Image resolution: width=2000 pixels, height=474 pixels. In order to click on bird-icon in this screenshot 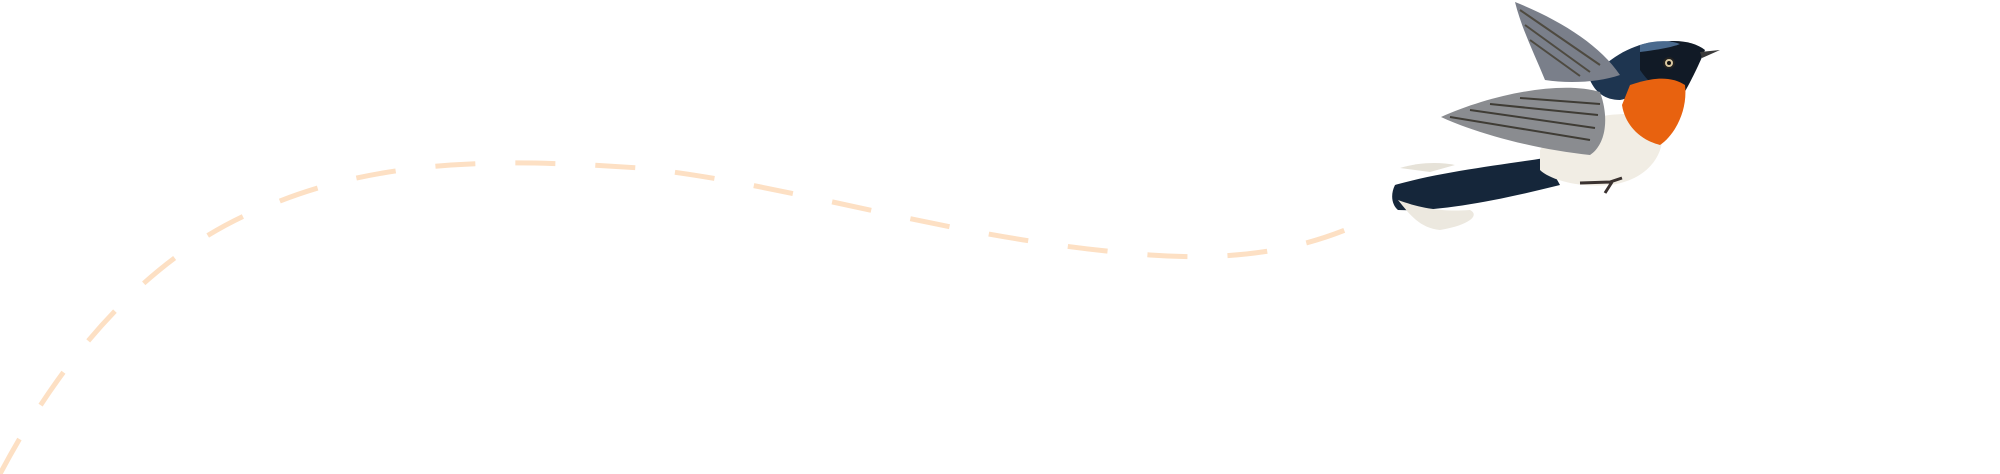, I will do `click(1556, 116)`.